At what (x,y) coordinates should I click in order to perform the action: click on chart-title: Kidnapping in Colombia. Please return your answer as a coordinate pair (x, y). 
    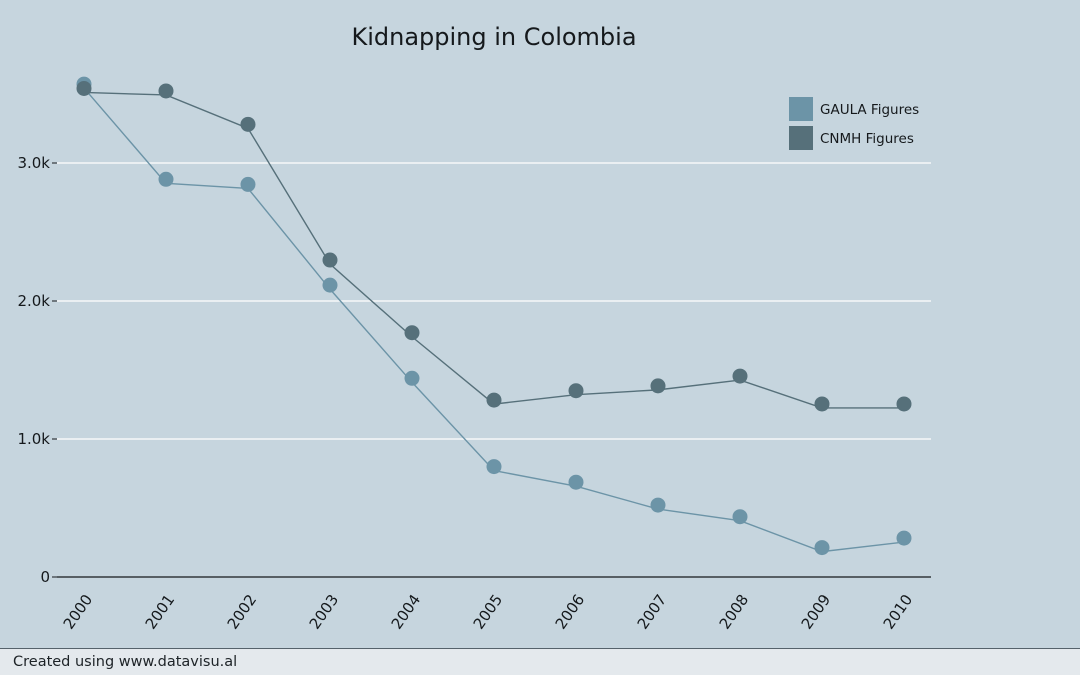
    Looking at the image, I should click on (493, 37).